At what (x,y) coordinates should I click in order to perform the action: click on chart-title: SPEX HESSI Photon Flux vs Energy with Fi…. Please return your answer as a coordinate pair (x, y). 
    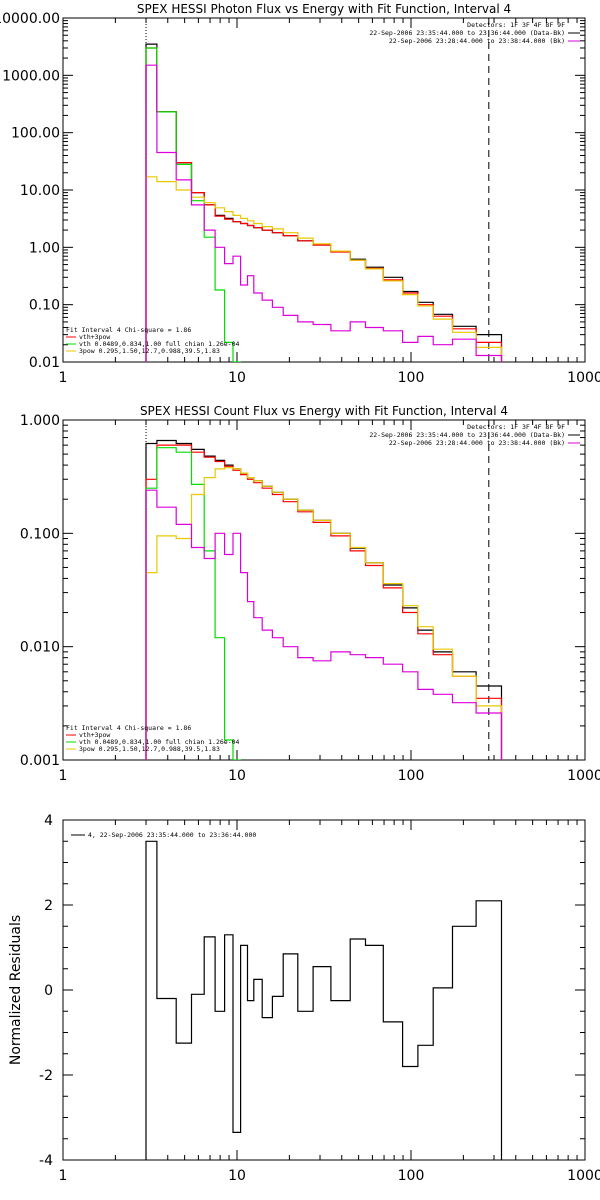
    Looking at the image, I should click on (324, 9).